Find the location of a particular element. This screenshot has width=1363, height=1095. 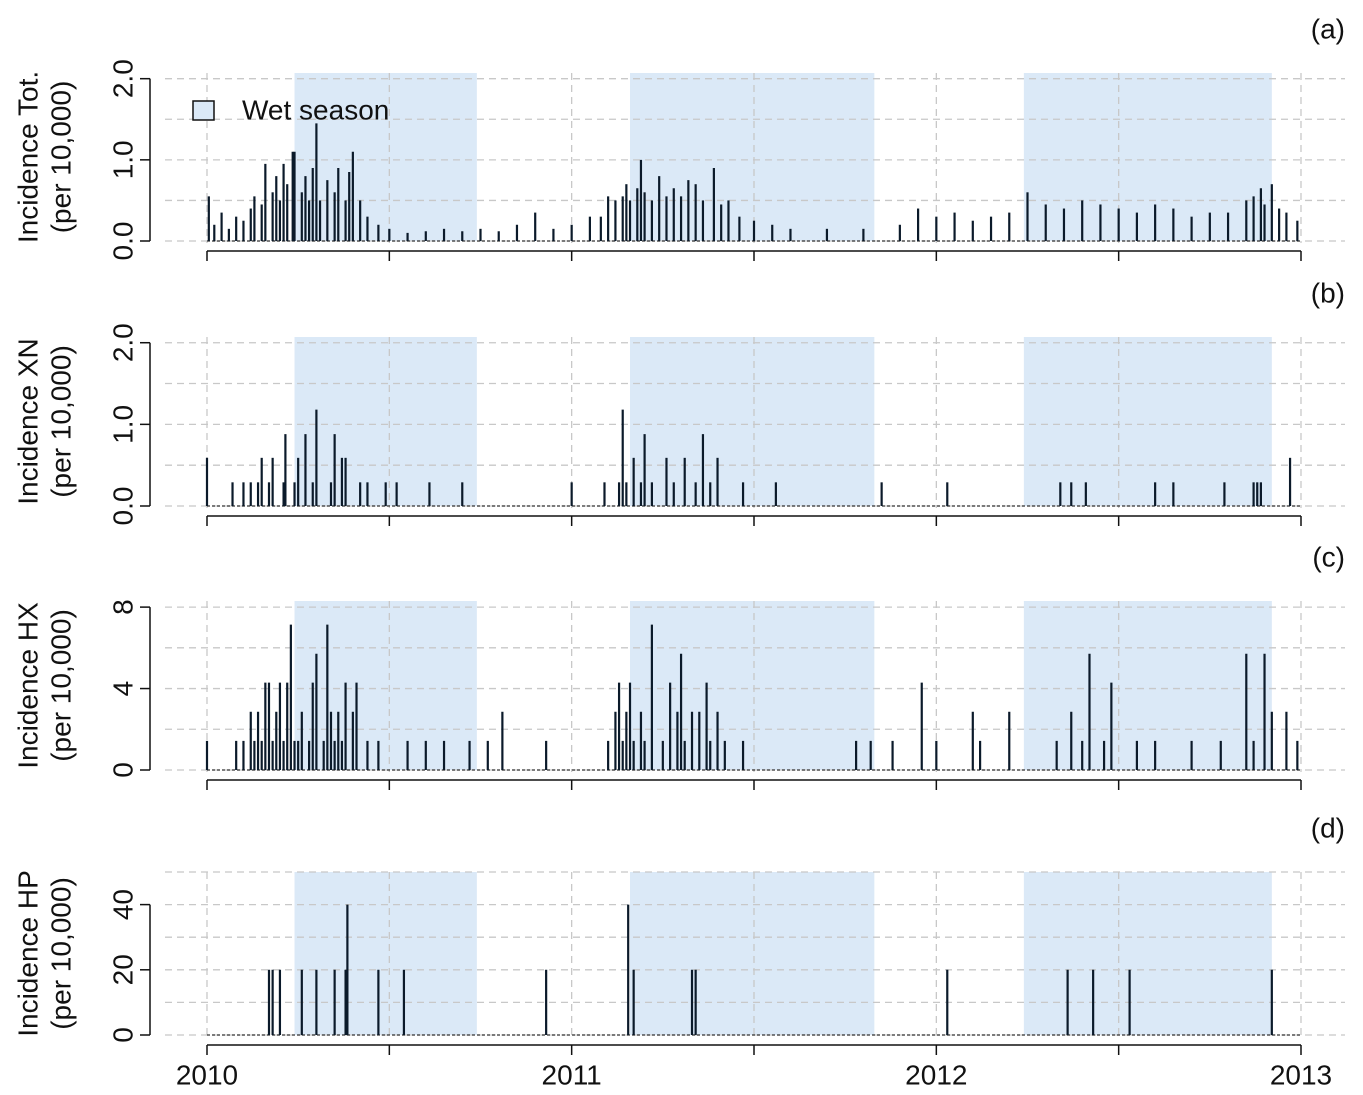

panel-label: (b) is located at coordinates (1328, 292).